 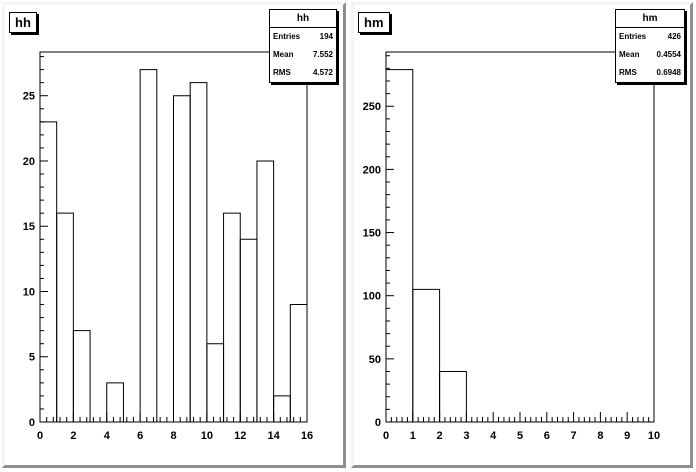 What do you see at coordinates (29, 97) in the screenshot?
I see `y-tick-label: 25` at bounding box center [29, 97].